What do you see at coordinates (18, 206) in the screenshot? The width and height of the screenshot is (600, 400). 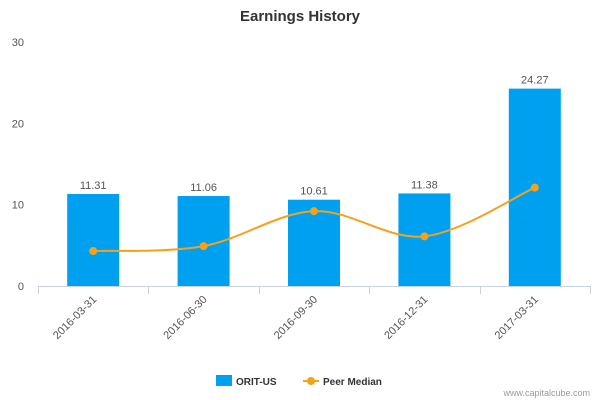 I see `y-tick-label: 10` at bounding box center [18, 206].